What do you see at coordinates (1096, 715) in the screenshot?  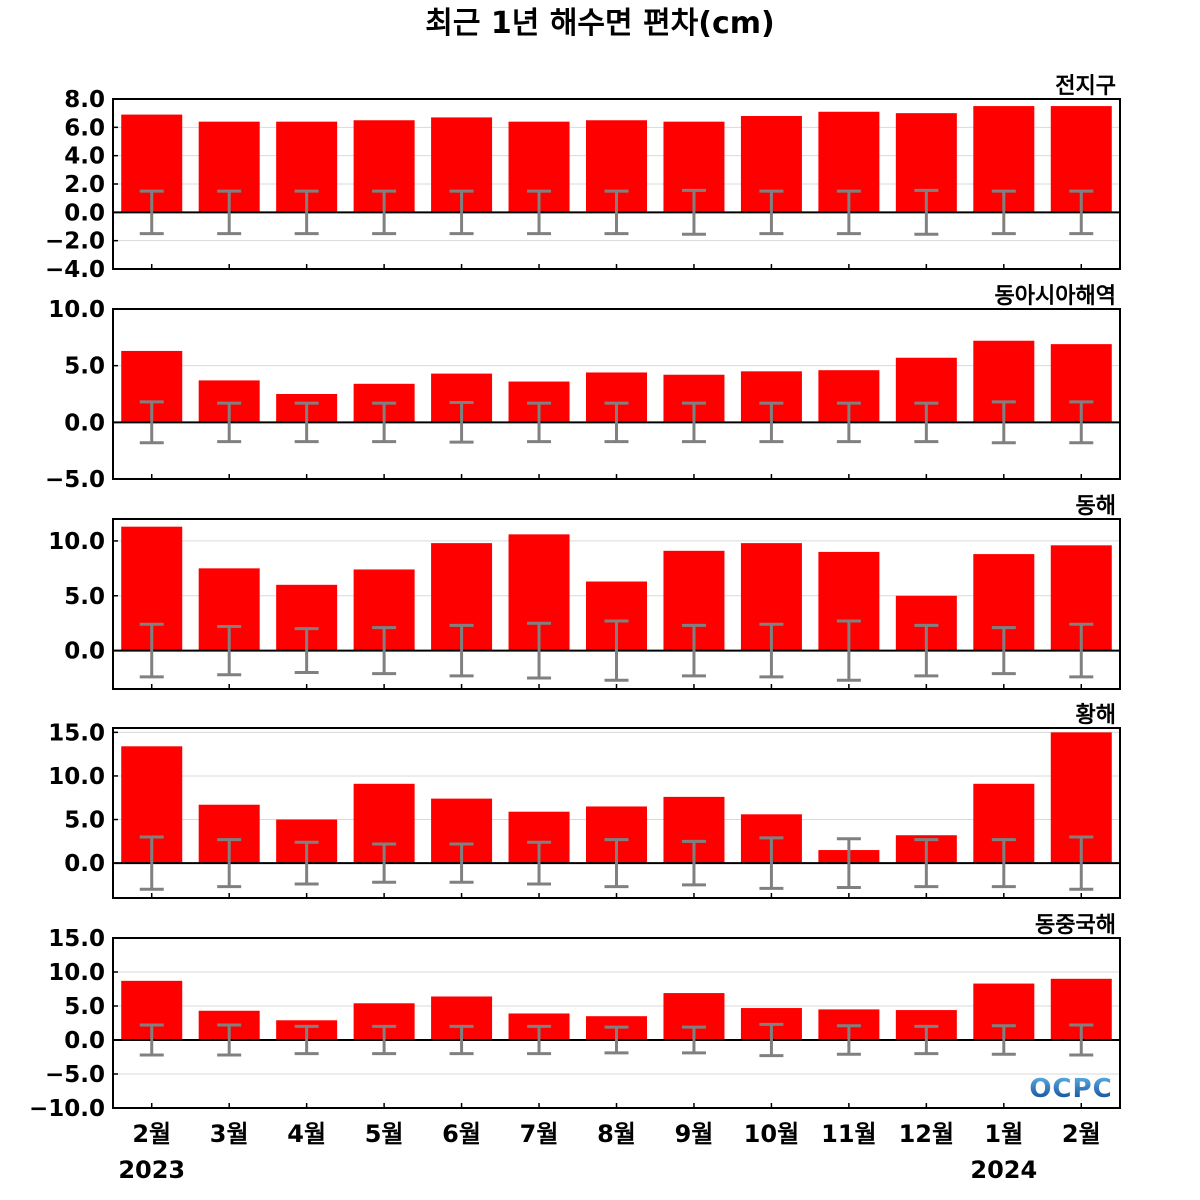 I see `panel-title: 황해` at bounding box center [1096, 715].